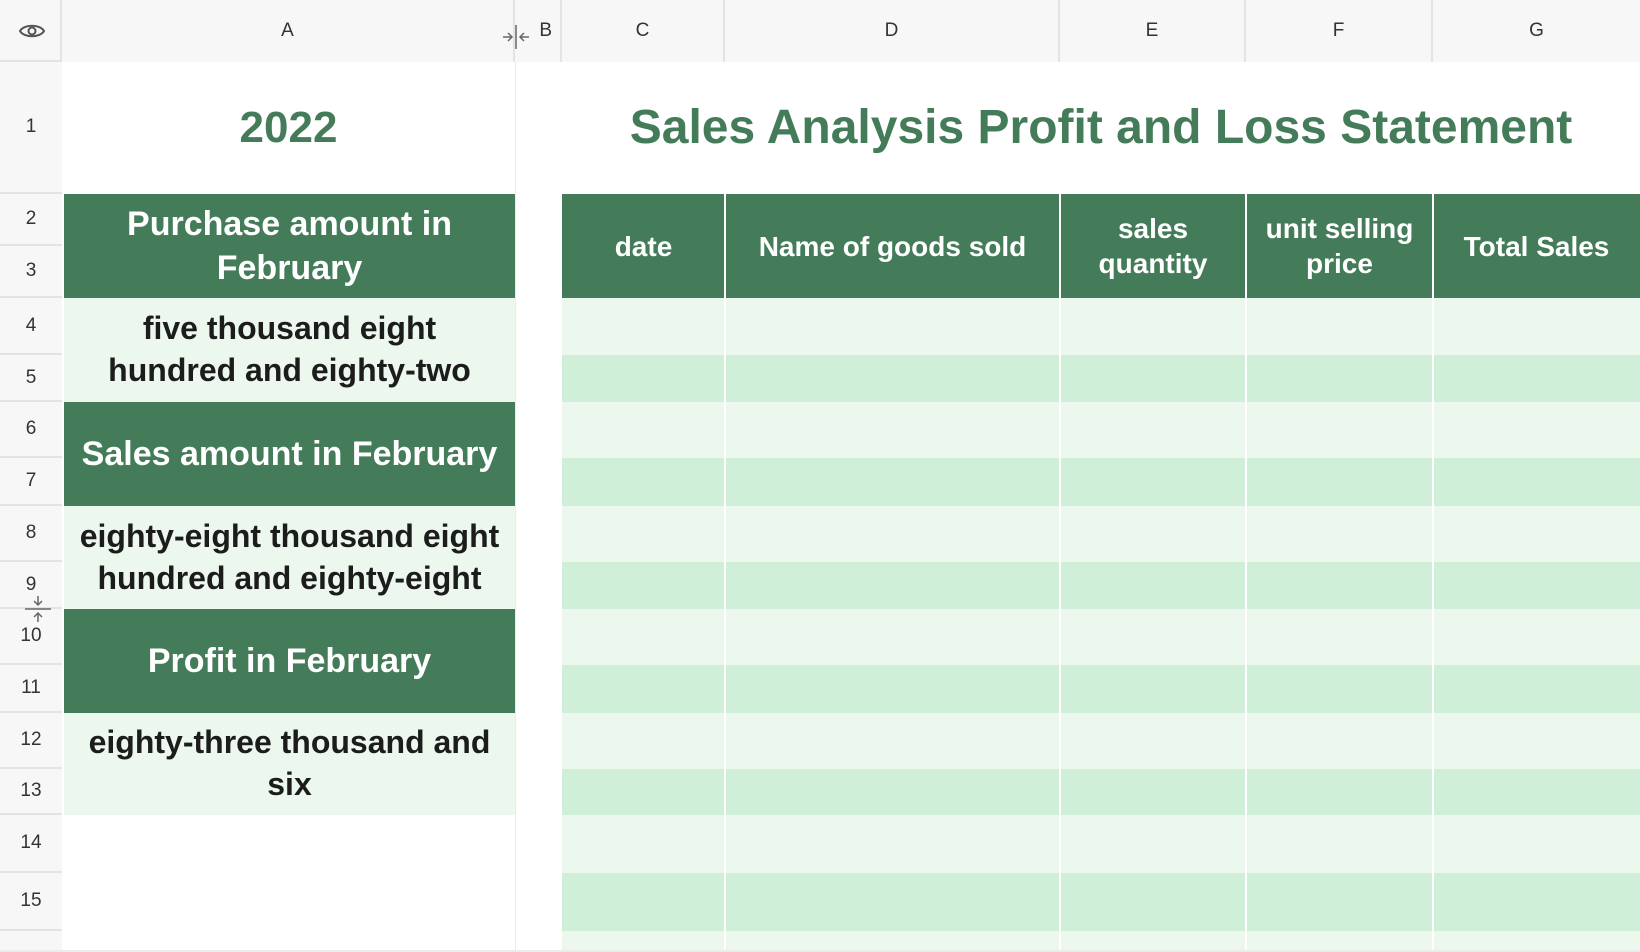 The height and width of the screenshot is (952, 1640). I want to click on row-header-15: 15, so click(31, 902).